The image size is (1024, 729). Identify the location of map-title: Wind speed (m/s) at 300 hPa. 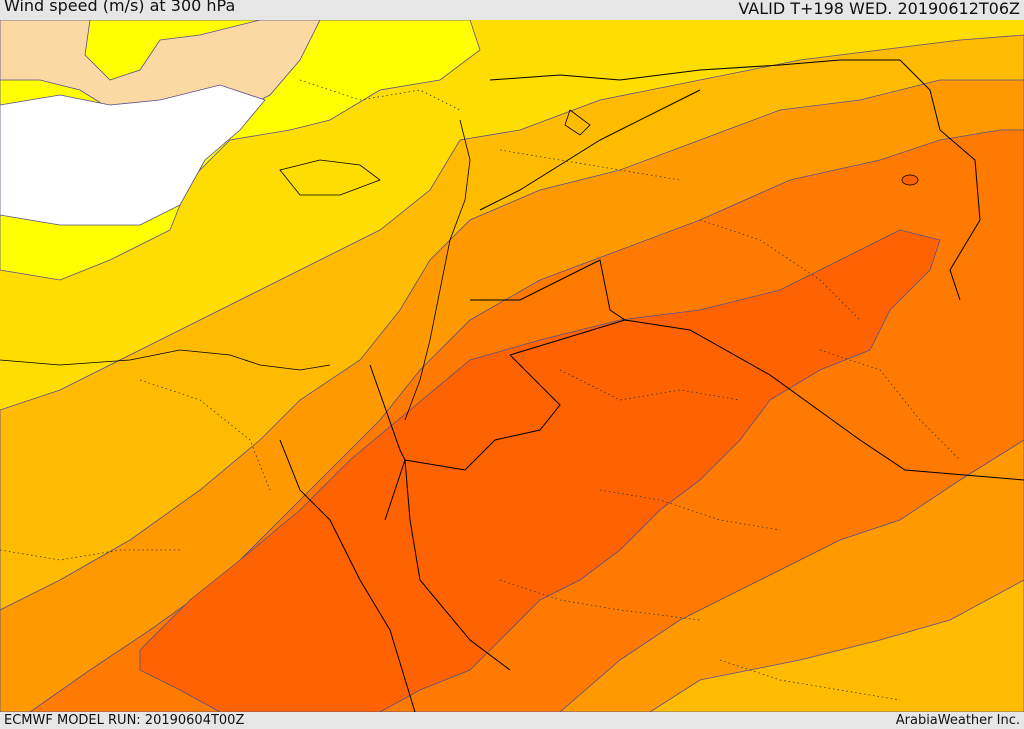
(120, 7).